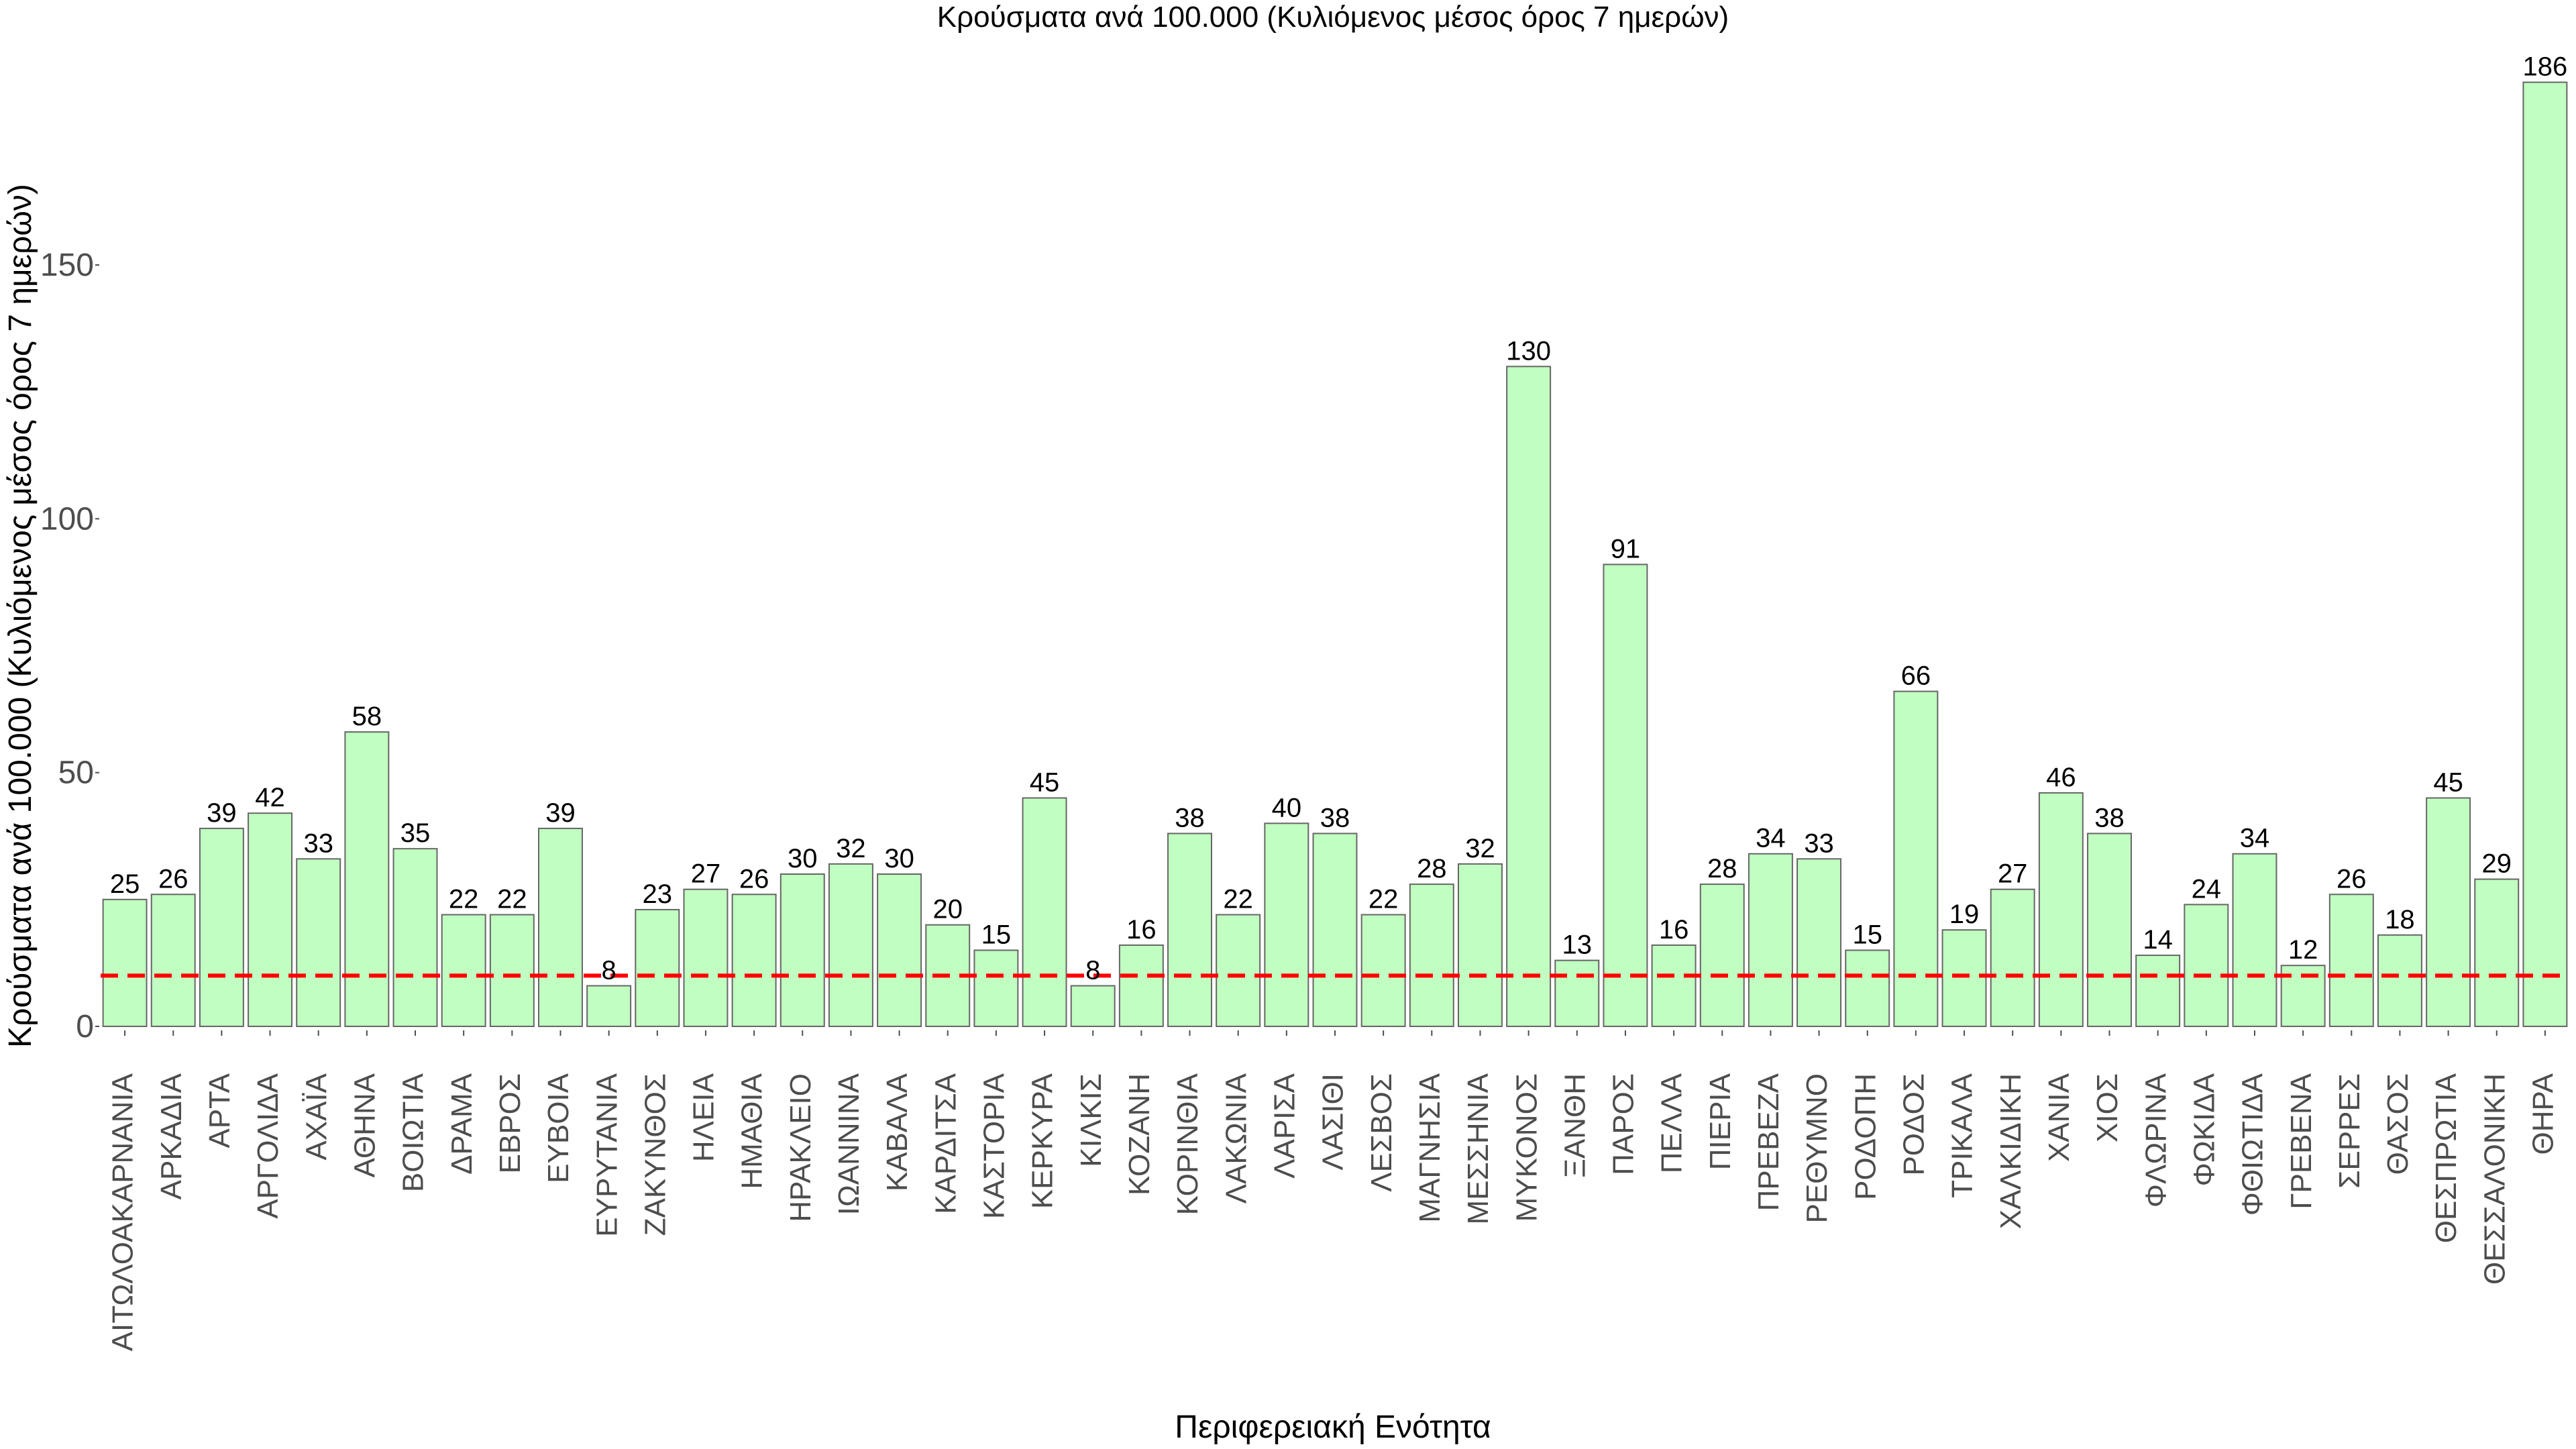 The image size is (2576, 1449). I want to click on x-tick-label: ΗΡΑΚΛΕΙΟ, so click(800, 1147).